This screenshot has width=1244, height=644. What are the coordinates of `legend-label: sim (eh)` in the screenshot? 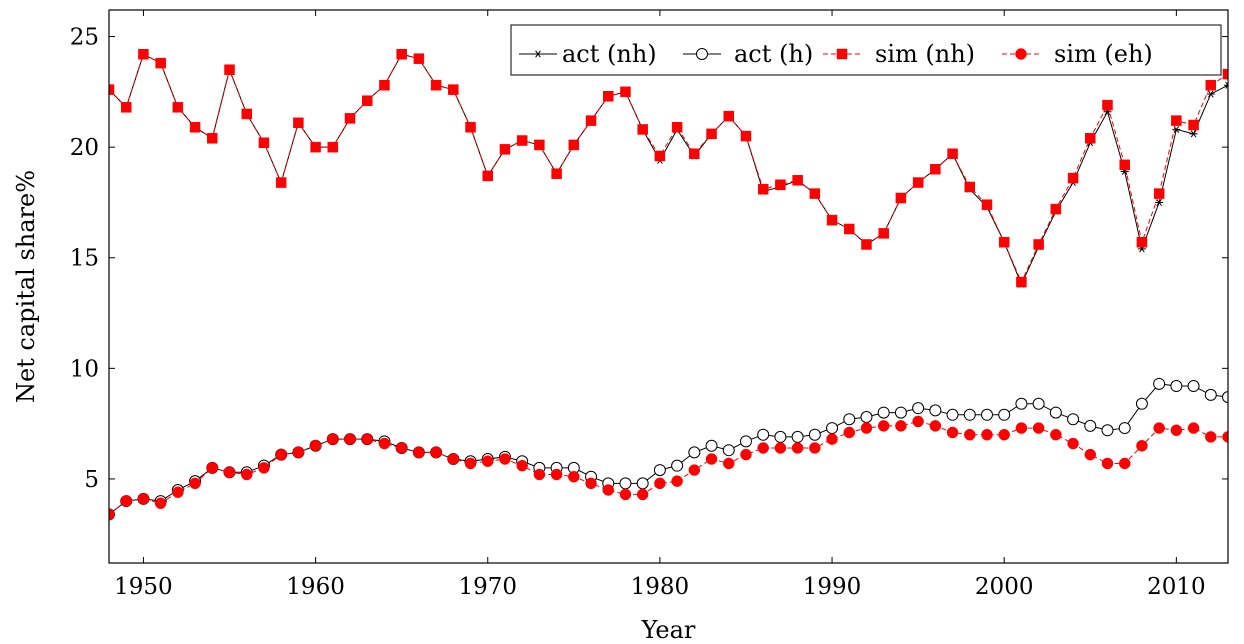 It's located at (1103, 54).